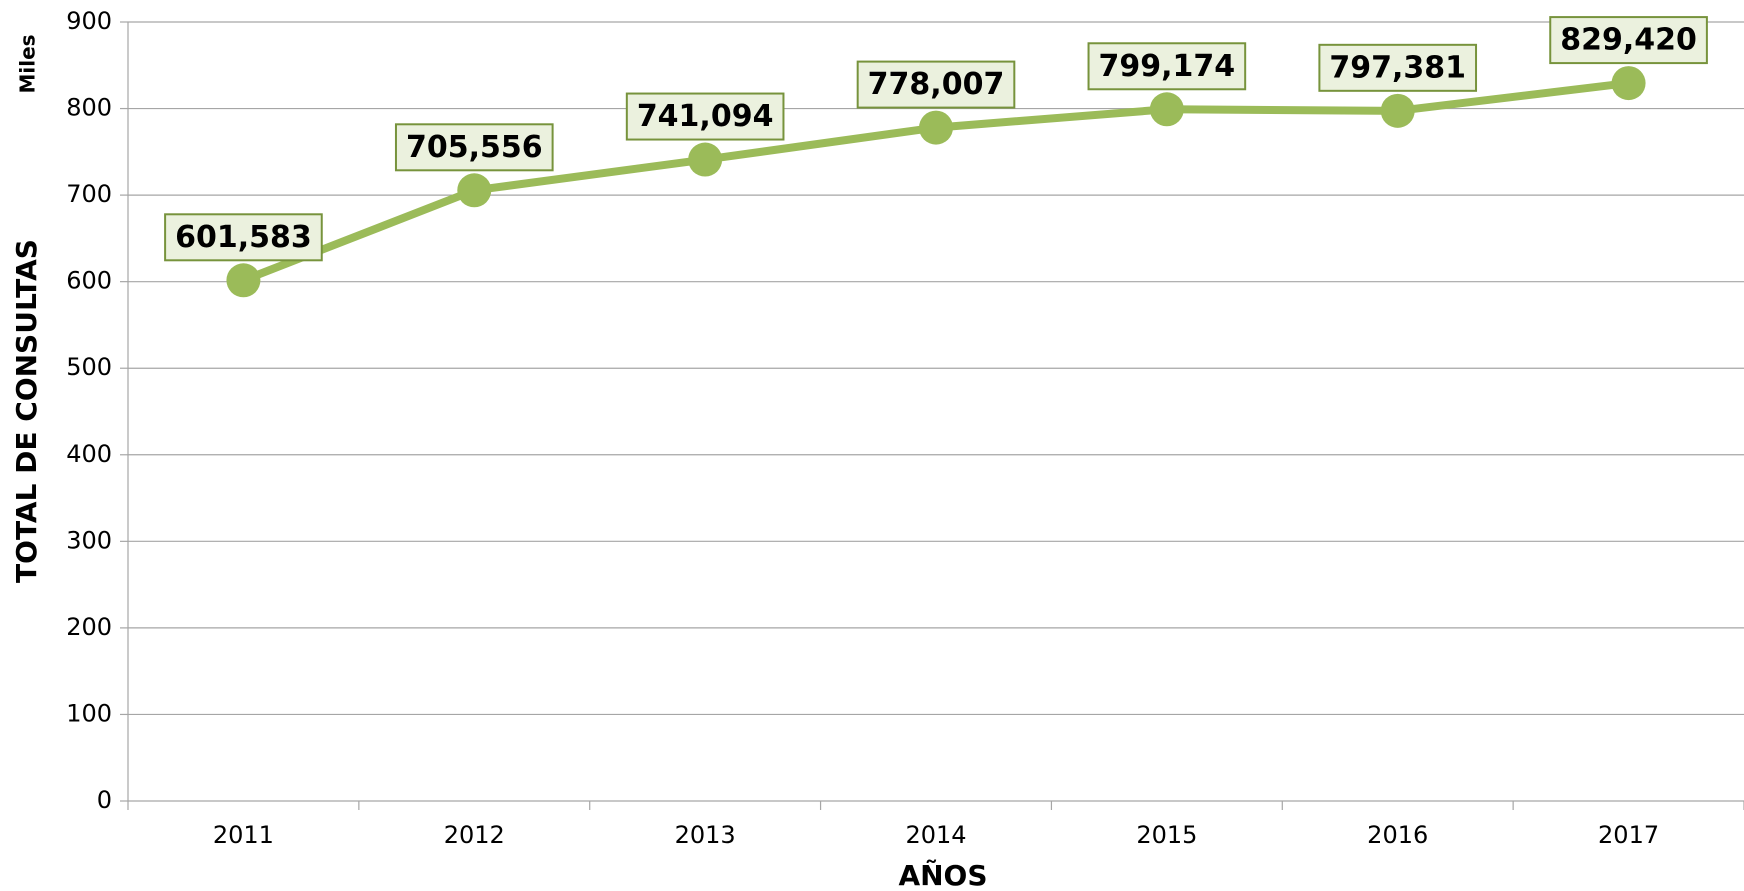 Image resolution: width=1744 pixels, height=891 pixels. Describe the element at coordinates (1628, 835) in the screenshot. I see `x-tick-label: 2017` at that location.